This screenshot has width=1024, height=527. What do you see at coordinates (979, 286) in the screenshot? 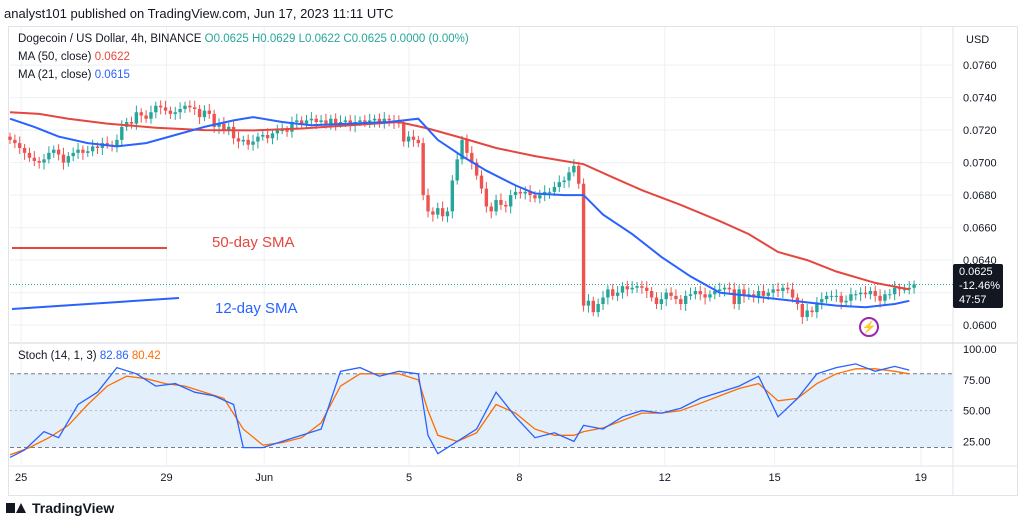
I see `price-change: -12.46%` at bounding box center [979, 286].